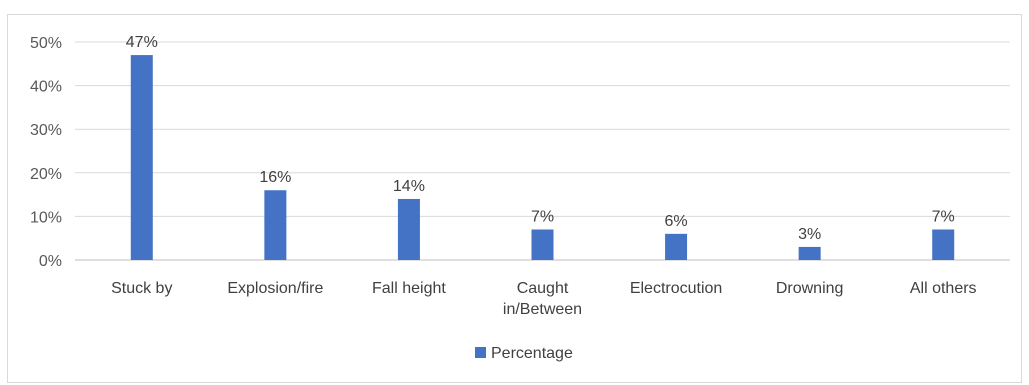 The width and height of the screenshot is (1029, 385). Describe the element at coordinates (46, 174) in the screenshot. I see `y-tick-label: 20%` at that location.